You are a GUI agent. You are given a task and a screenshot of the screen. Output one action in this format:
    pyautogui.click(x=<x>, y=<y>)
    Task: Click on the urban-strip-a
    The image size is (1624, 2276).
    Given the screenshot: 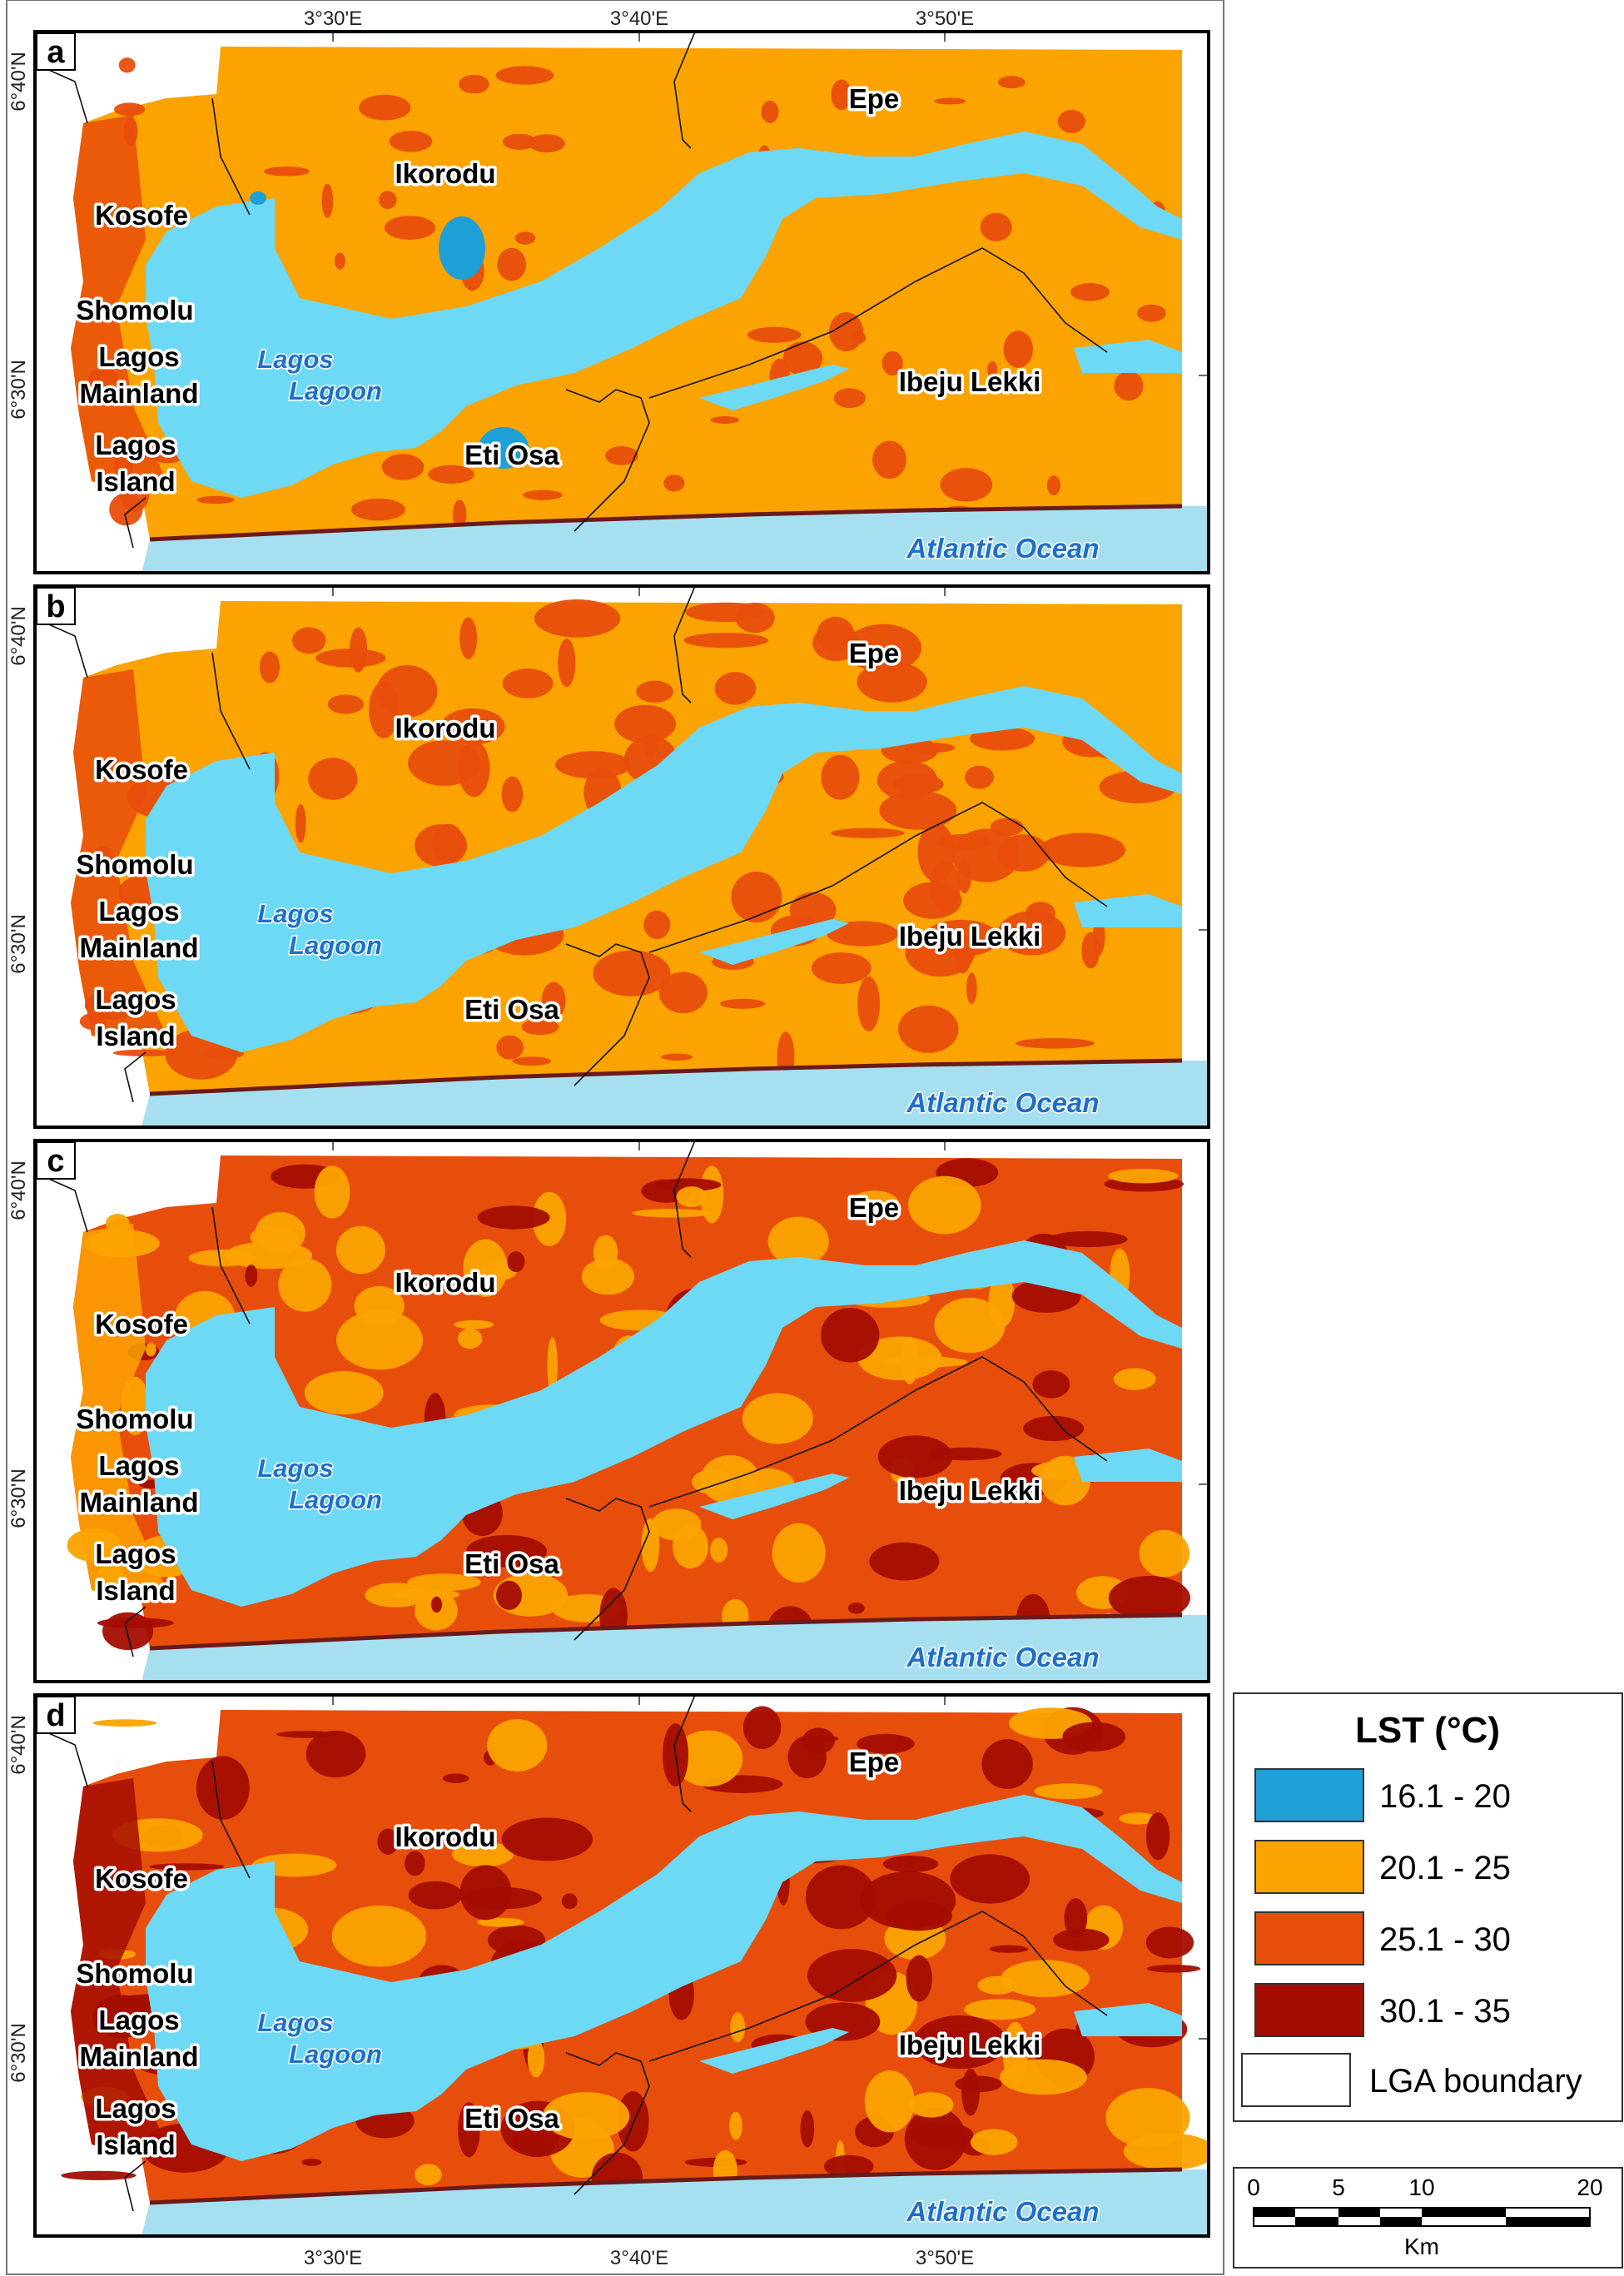 What is the action you would take?
    pyautogui.click(x=118, y=304)
    